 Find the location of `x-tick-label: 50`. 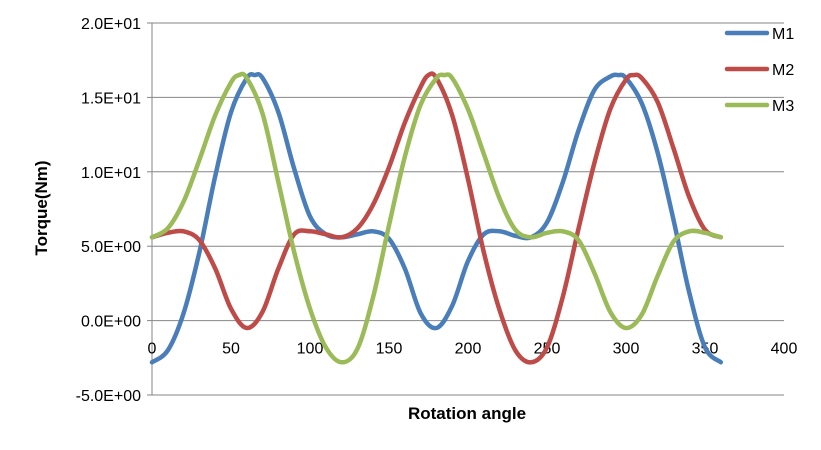

x-tick-label: 50 is located at coordinates (231, 349).